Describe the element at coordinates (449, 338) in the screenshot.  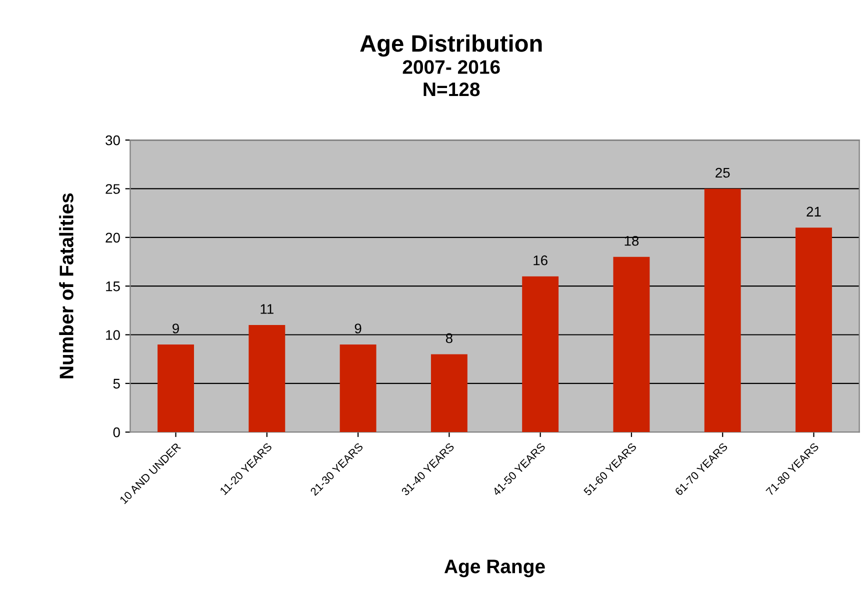
I see `data-label: 8` at that location.